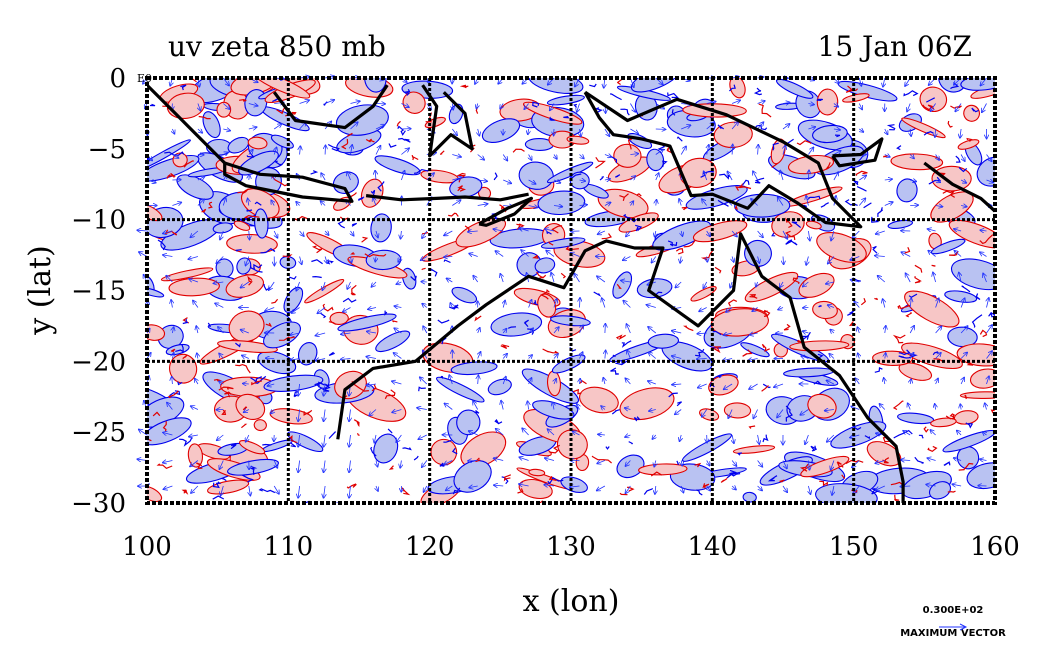 The width and height of the screenshot is (1056, 653). I want to click on negative-vorticity-region, so click(565, 100).